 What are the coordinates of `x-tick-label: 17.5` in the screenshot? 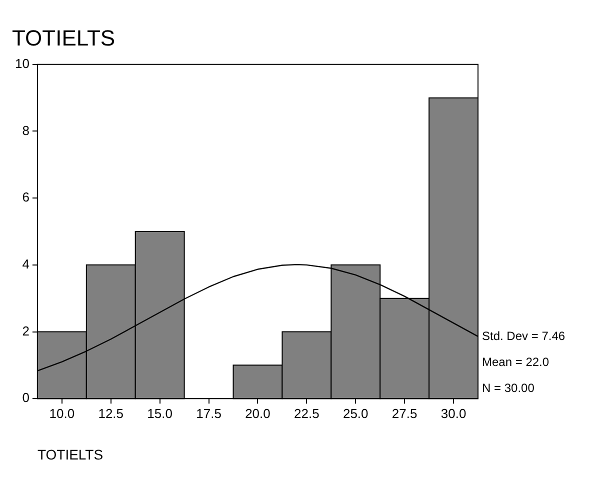 It's located at (209, 413).